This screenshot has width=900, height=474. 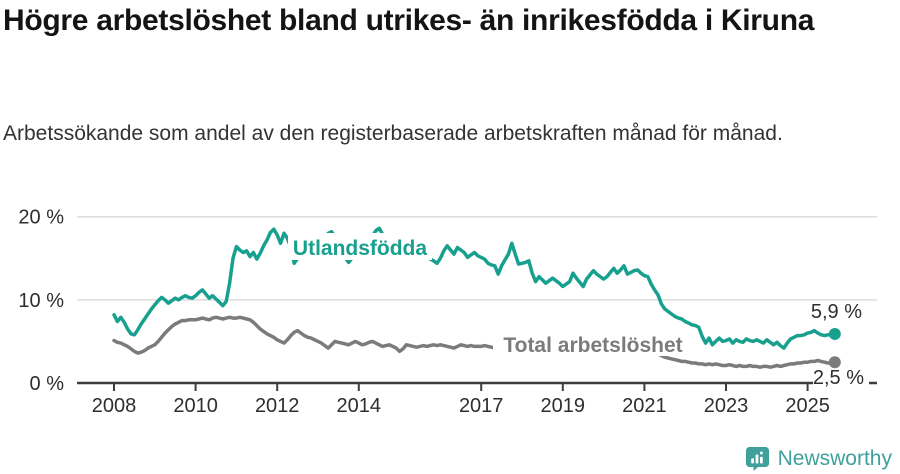 What do you see at coordinates (277, 406) in the screenshot?
I see `x-axis-tick-label: 2012` at bounding box center [277, 406].